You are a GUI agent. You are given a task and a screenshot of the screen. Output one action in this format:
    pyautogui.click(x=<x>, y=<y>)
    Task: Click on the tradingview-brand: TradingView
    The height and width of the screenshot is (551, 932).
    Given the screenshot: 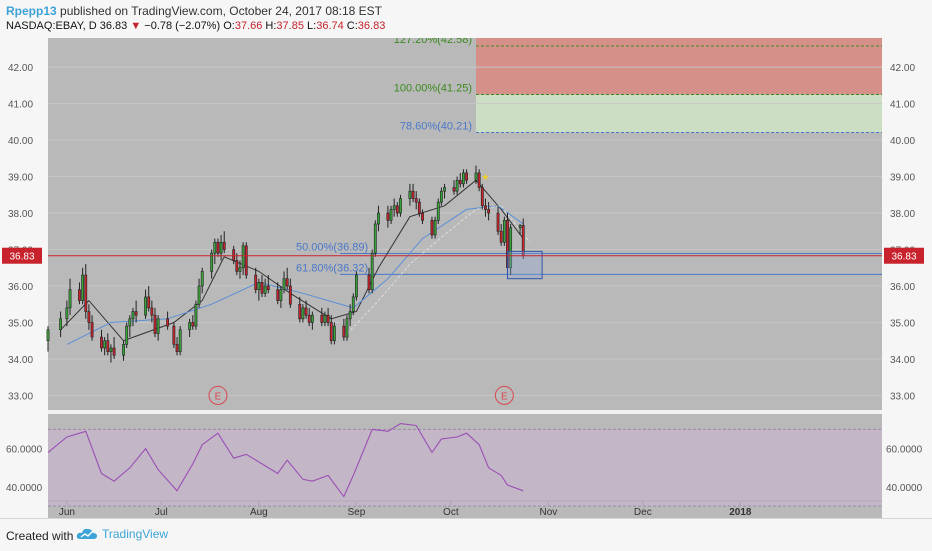 What is the action you would take?
    pyautogui.click(x=122, y=534)
    